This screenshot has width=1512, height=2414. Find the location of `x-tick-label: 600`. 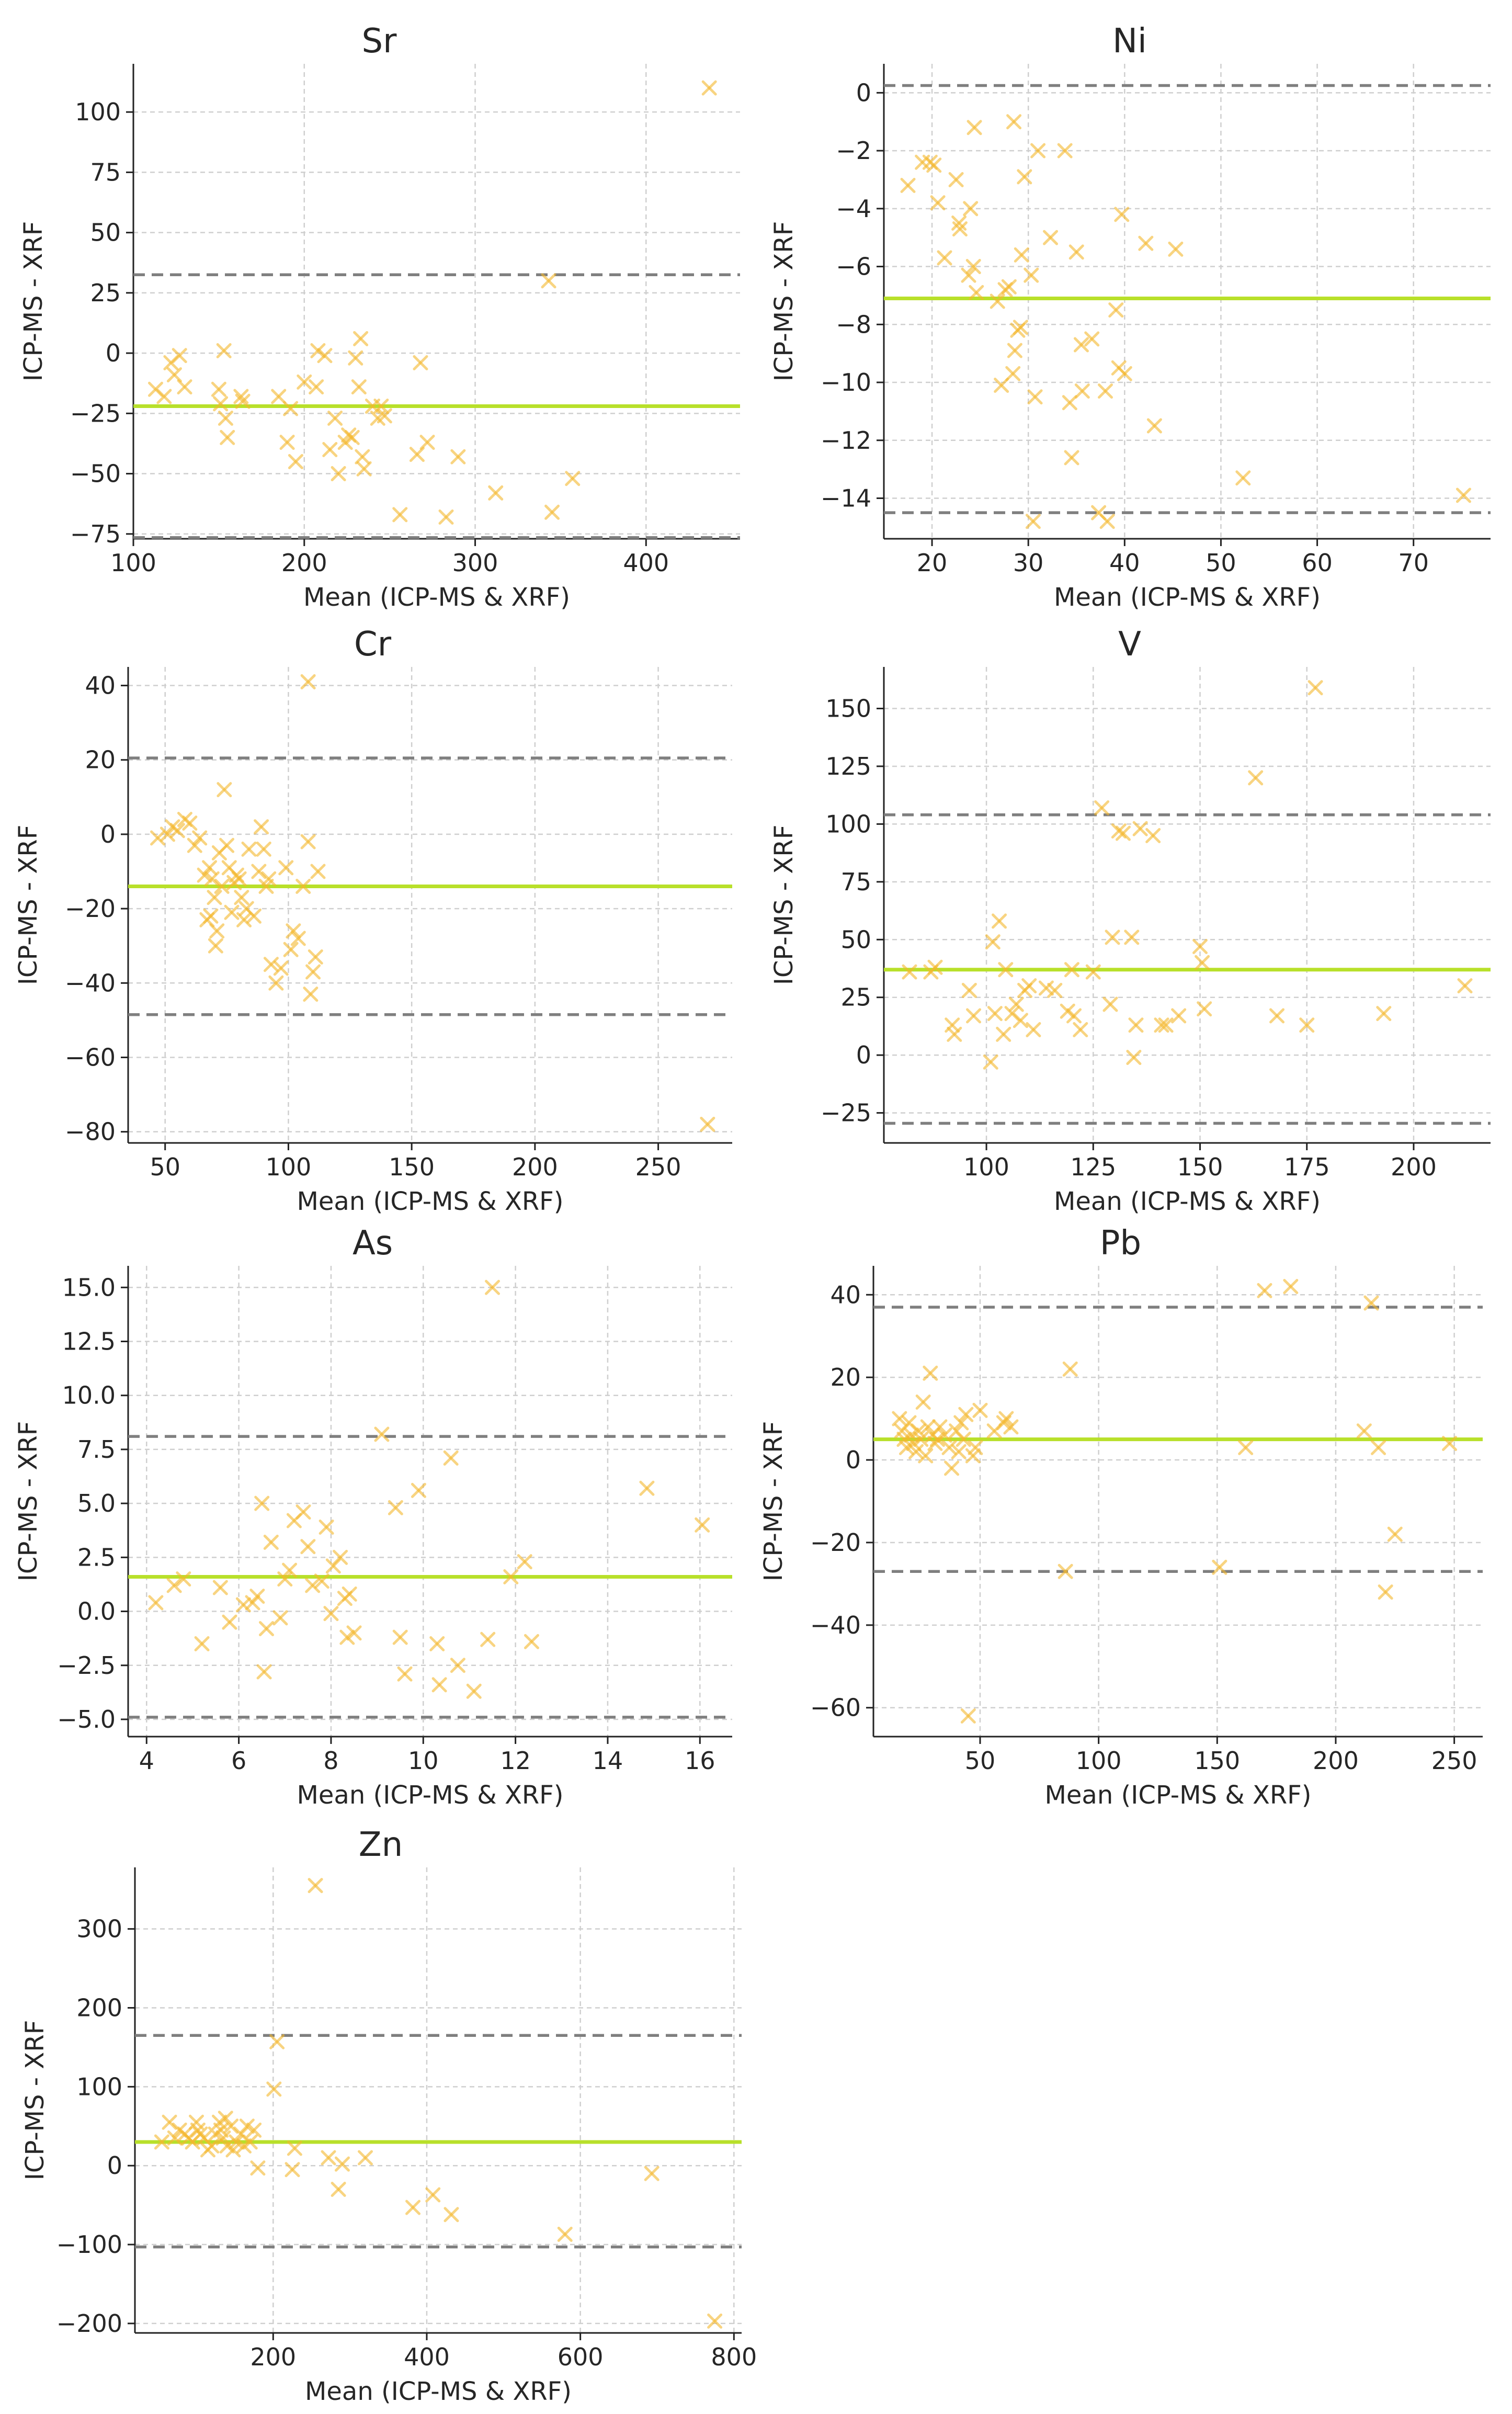

x-tick-label: 600 is located at coordinates (581, 2357).